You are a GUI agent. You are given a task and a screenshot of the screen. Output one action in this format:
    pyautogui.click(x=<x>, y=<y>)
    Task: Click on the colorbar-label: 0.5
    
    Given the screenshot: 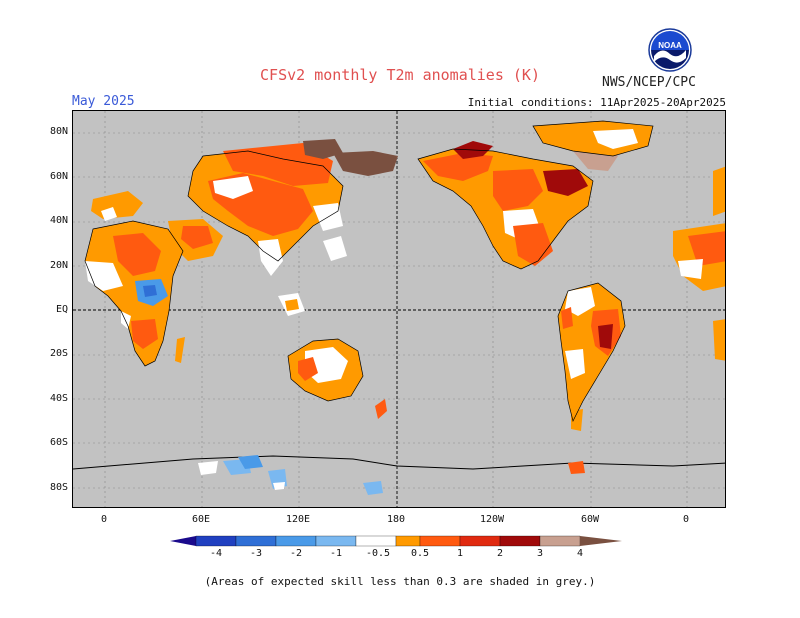 What is the action you would take?
    pyautogui.click(x=420, y=553)
    